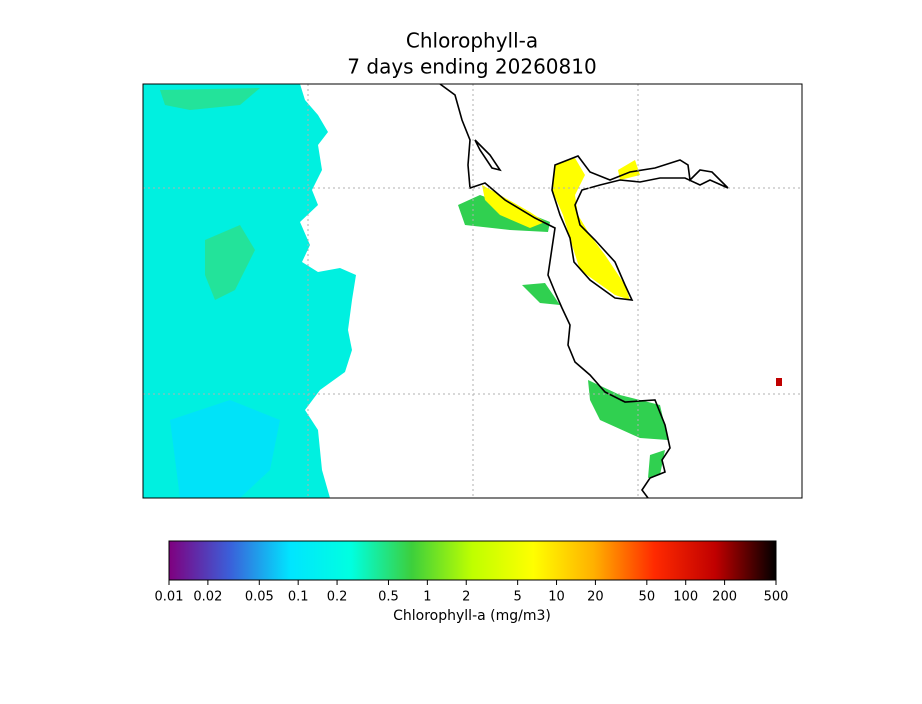 Image resolution: width=922 pixels, height=704 pixels. What do you see at coordinates (472, 616) in the screenshot?
I see `colorbar-label: Chlorophyll-a (mg/m3)` at bounding box center [472, 616].